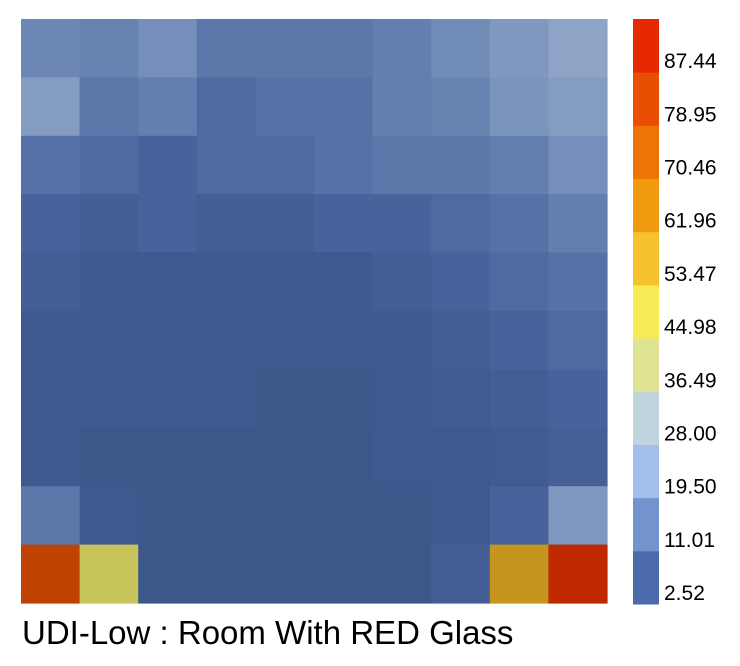  What do you see at coordinates (344, 457) in the screenshot?
I see `heatmap-cell-r8-c6` at bounding box center [344, 457].